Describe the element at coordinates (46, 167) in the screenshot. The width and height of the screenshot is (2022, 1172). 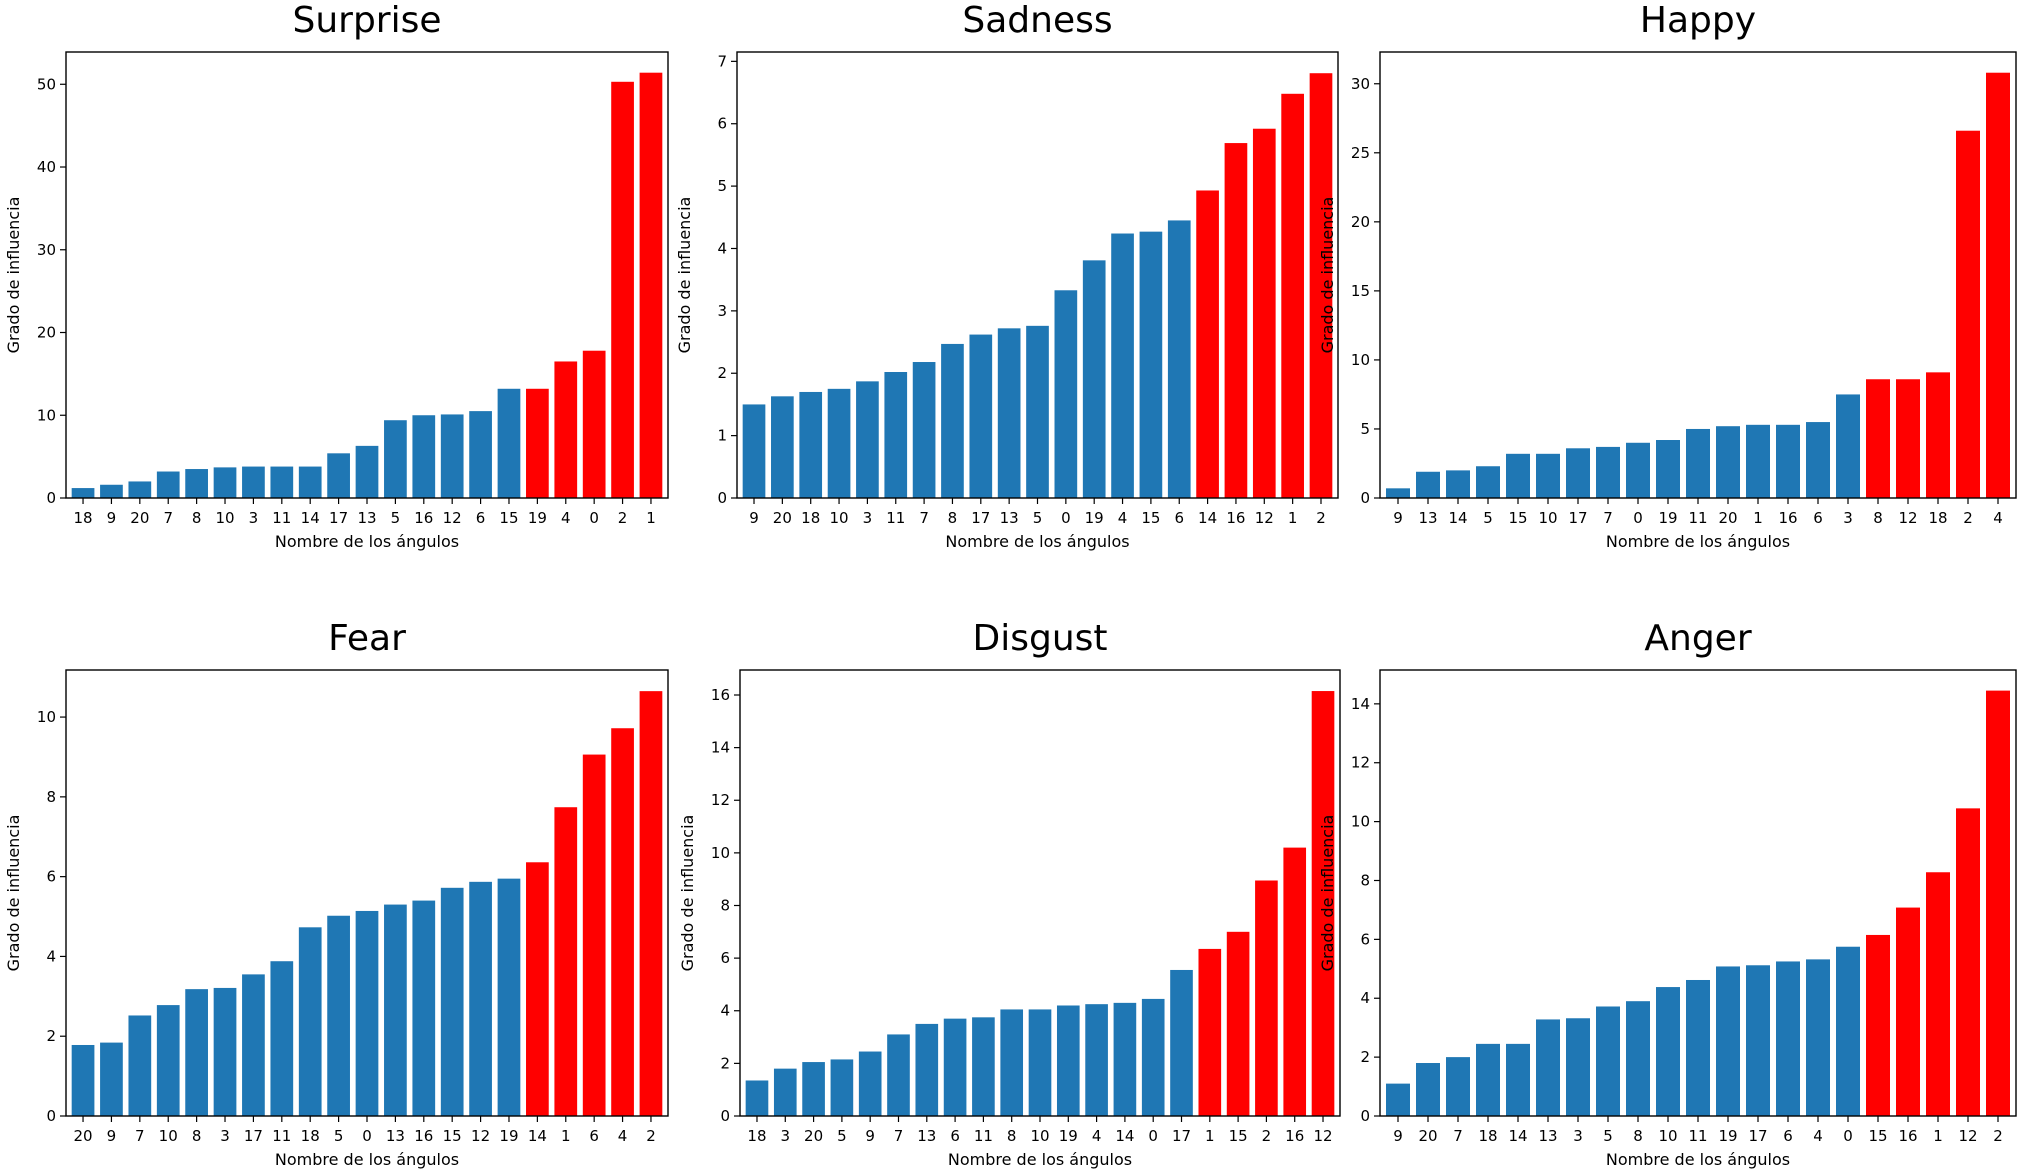
I see `y-tick-label: 40` at that location.